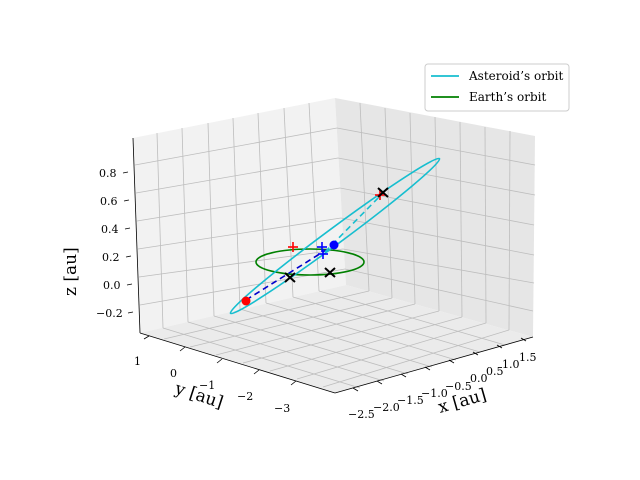  Describe the element at coordinates (207, 385) in the screenshot. I see `y-tick-label: −1` at that location.